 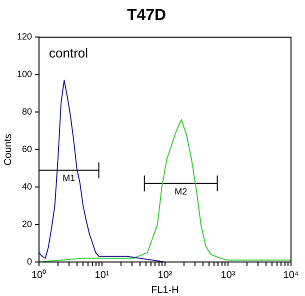 I want to click on y-tick-label: 60, so click(x=27, y=149).